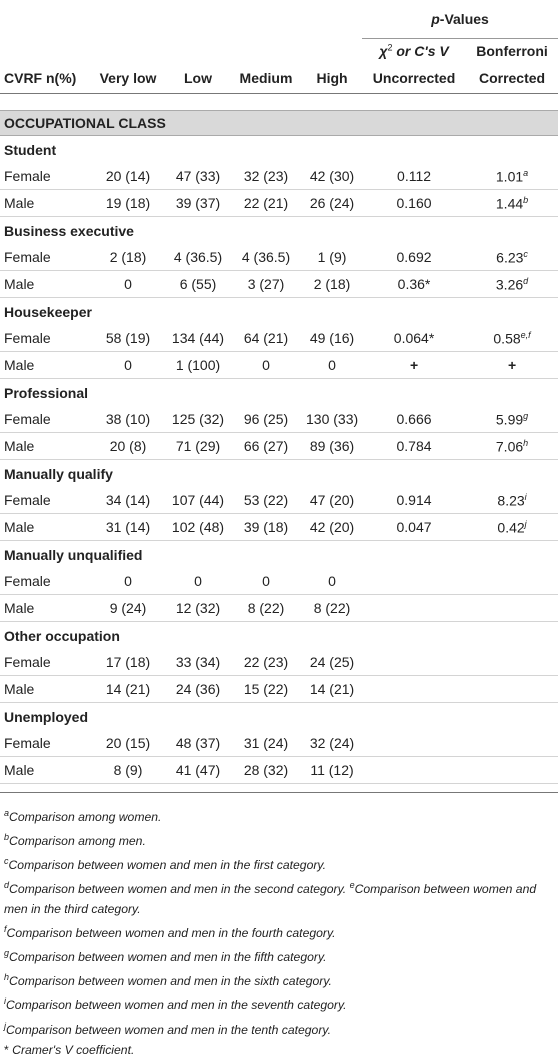 This screenshot has width=558, height=1060. Describe the element at coordinates (77, 841) in the screenshot. I see `footnote-text: Comparison among men.` at that location.